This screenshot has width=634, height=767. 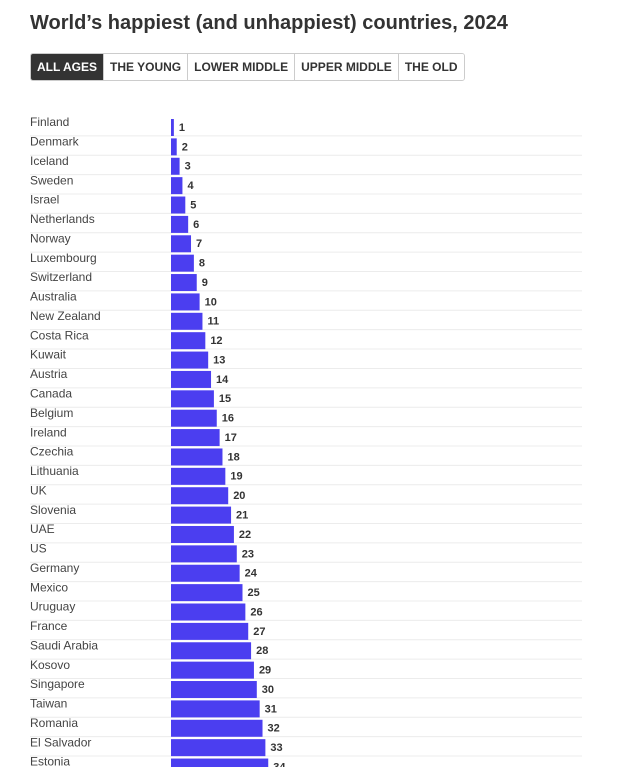 I want to click on country-label: UAE, so click(x=42, y=529).